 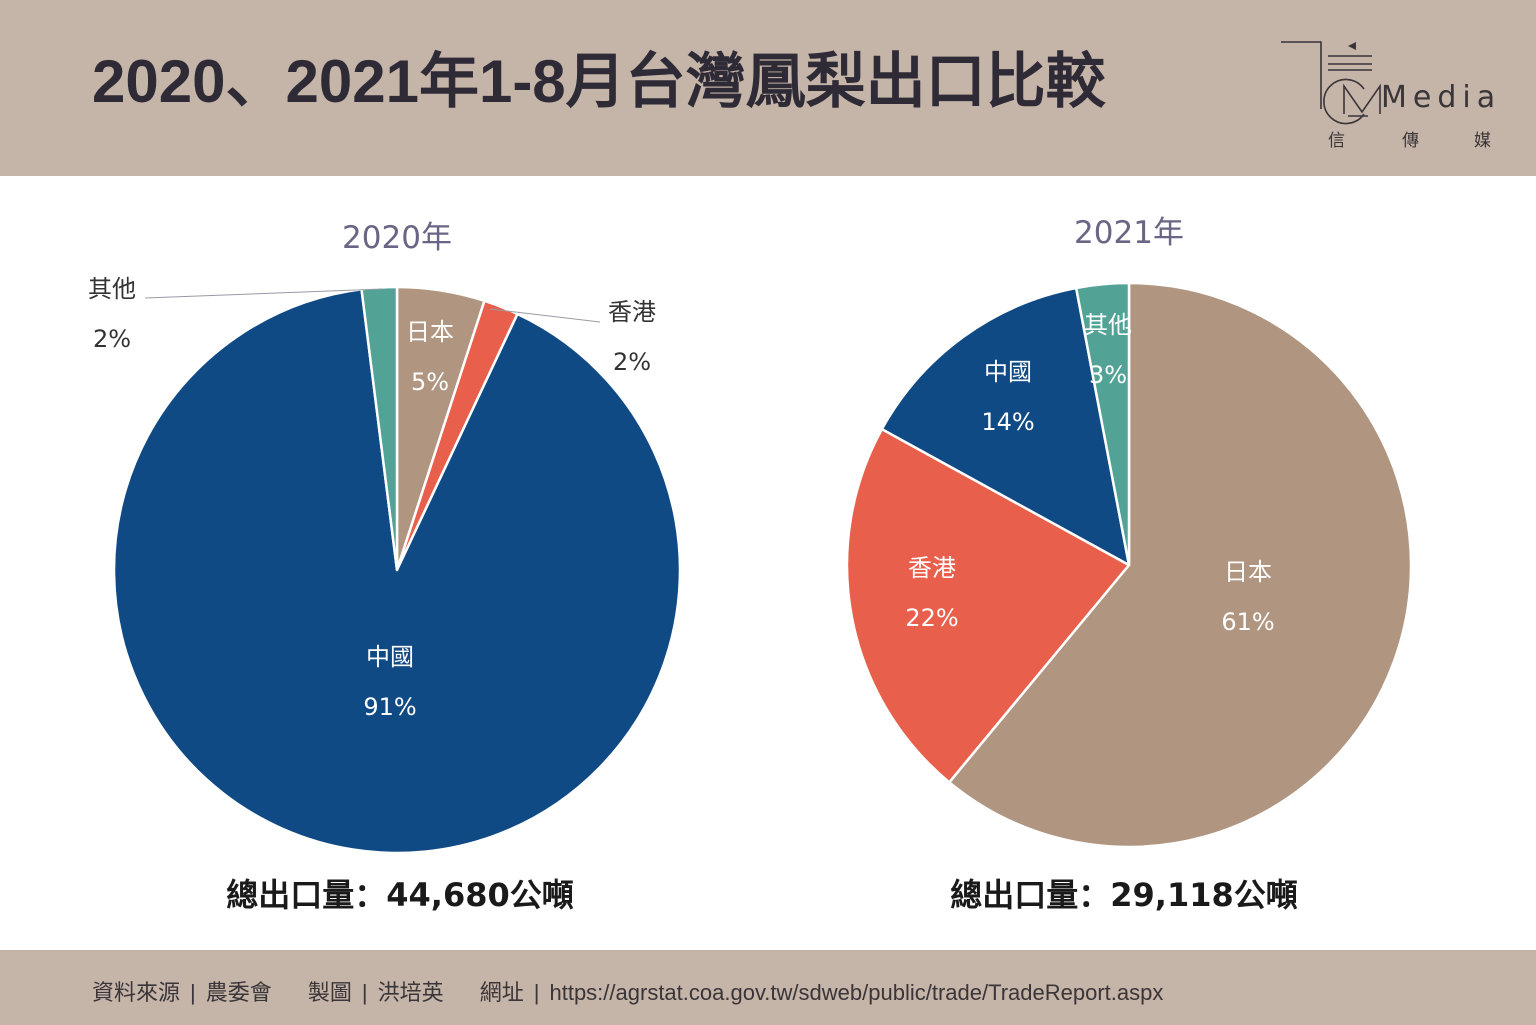 I want to click on slice-label-china: 中國, so click(x=390, y=657).